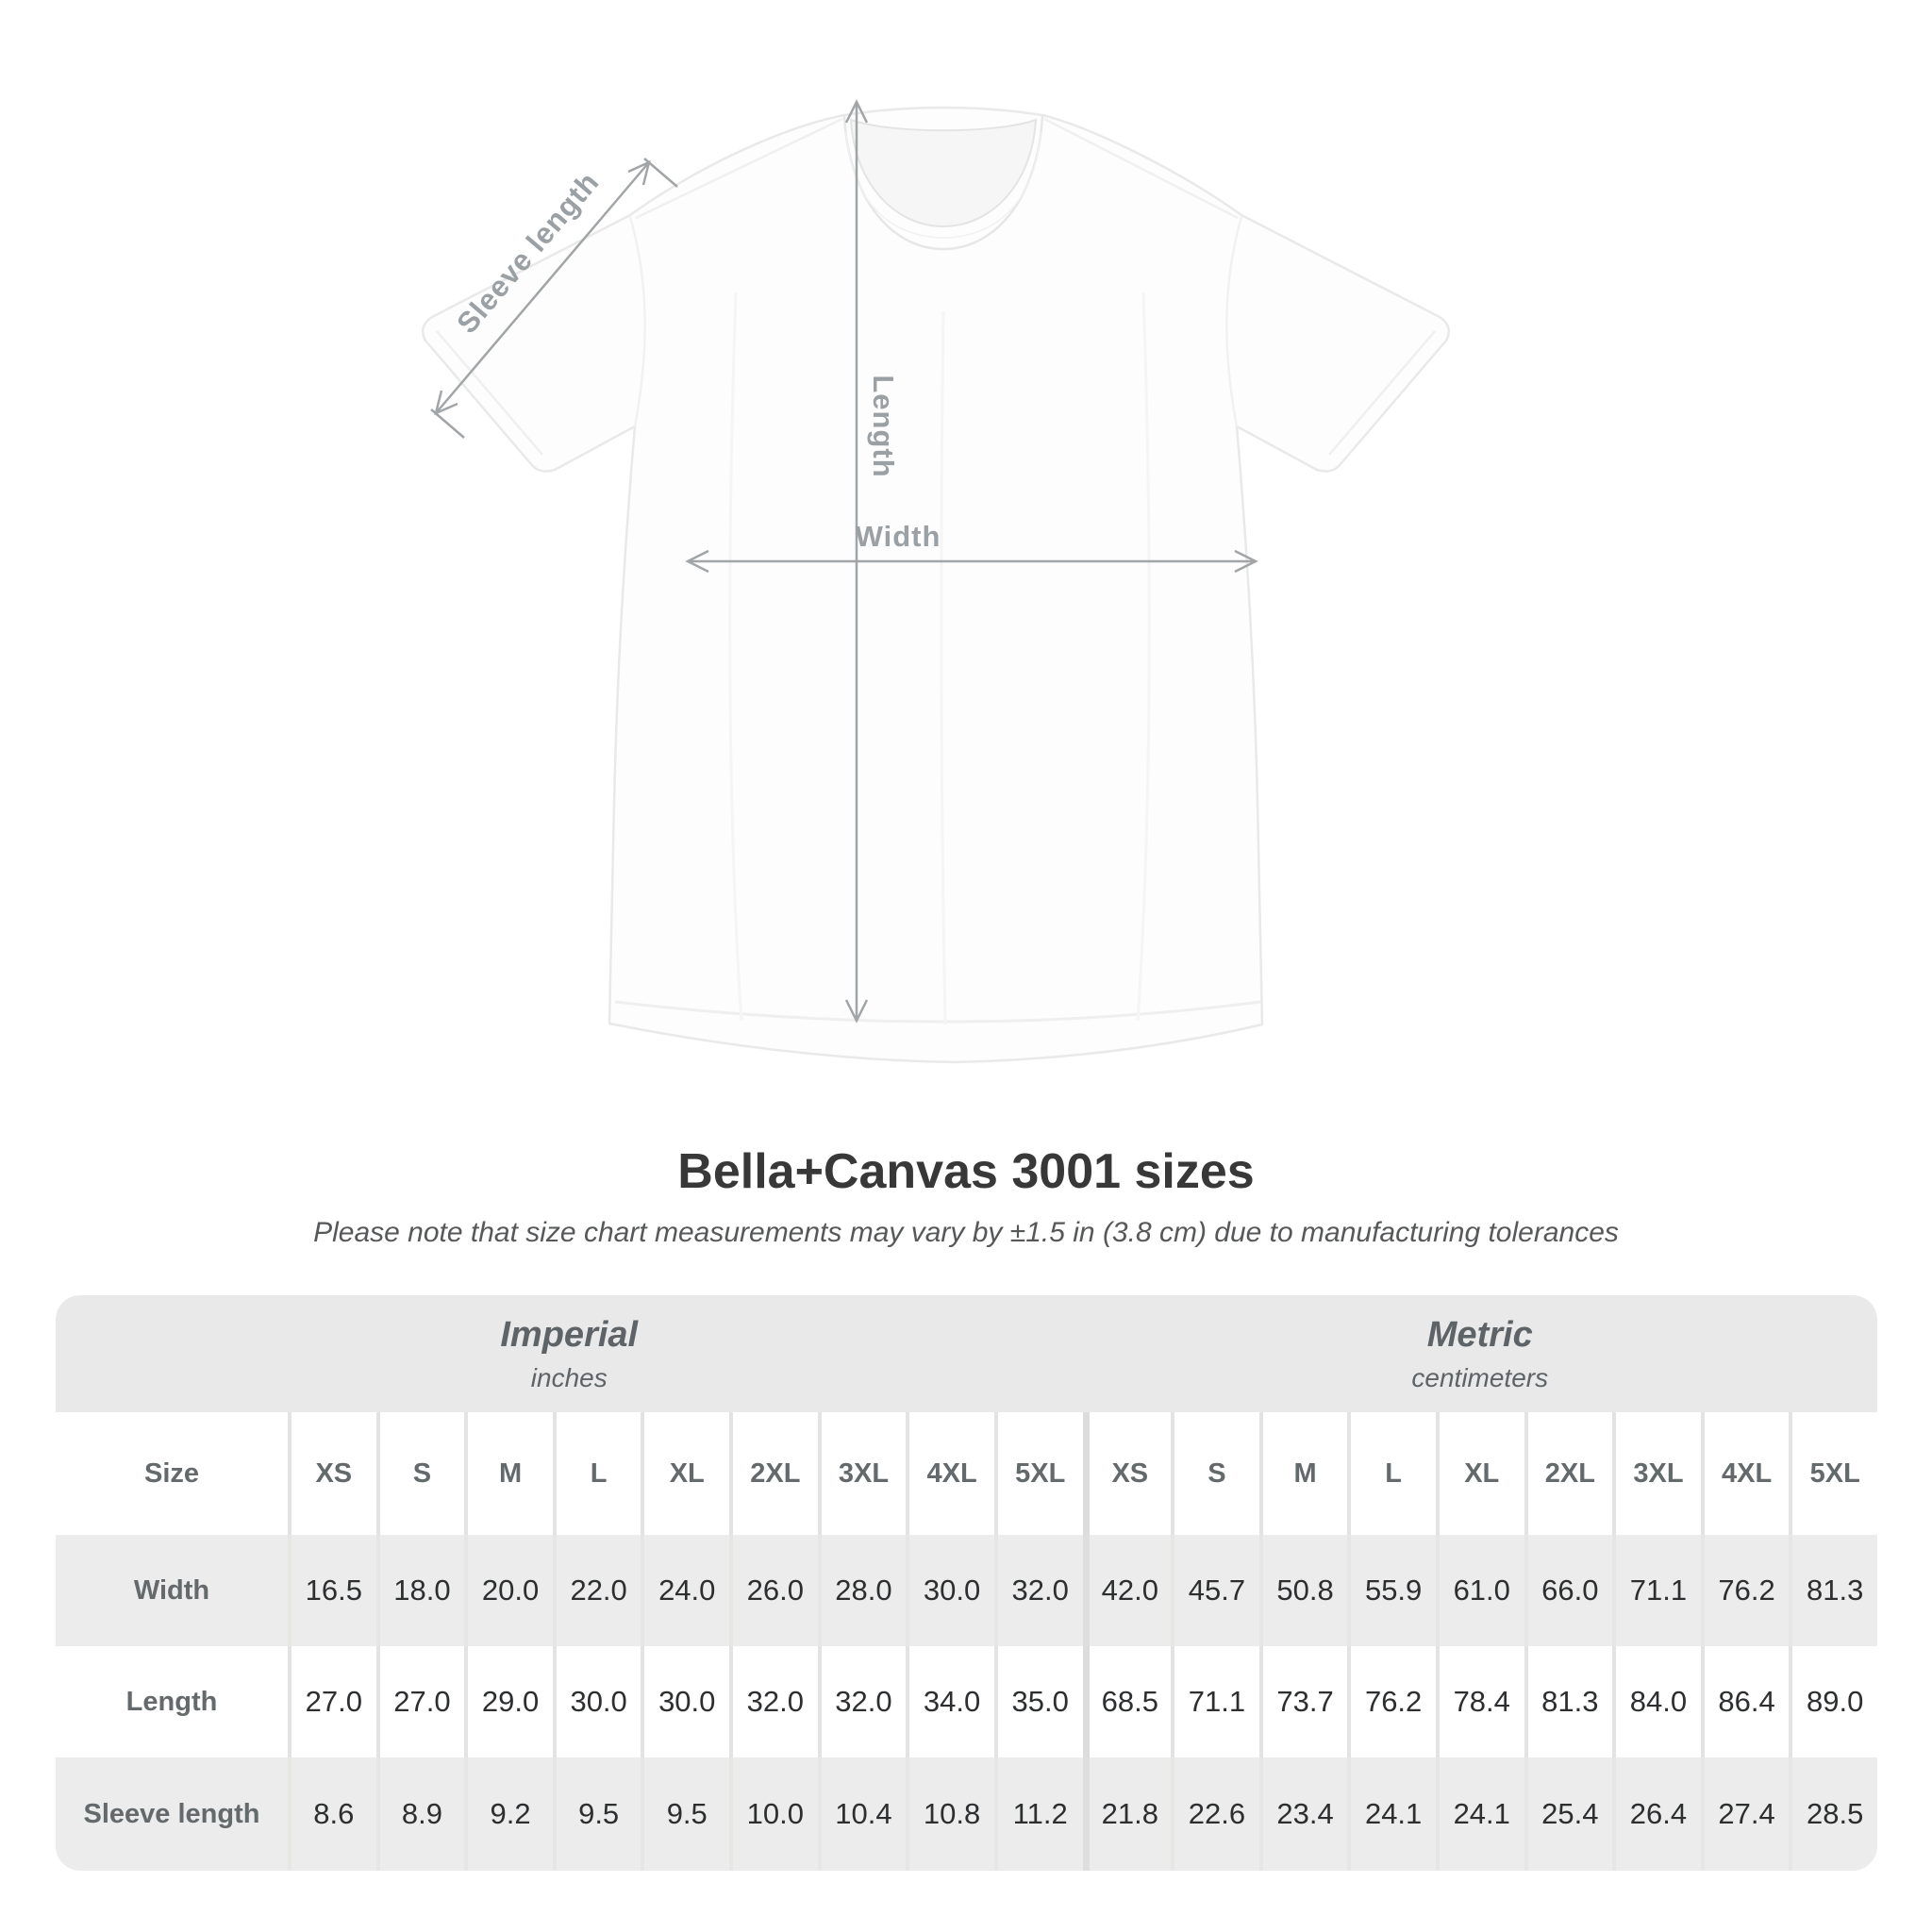 This screenshot has width=1932, height=1932. I want to click on width-metric-value: 61.0, so click(1479, 1591).